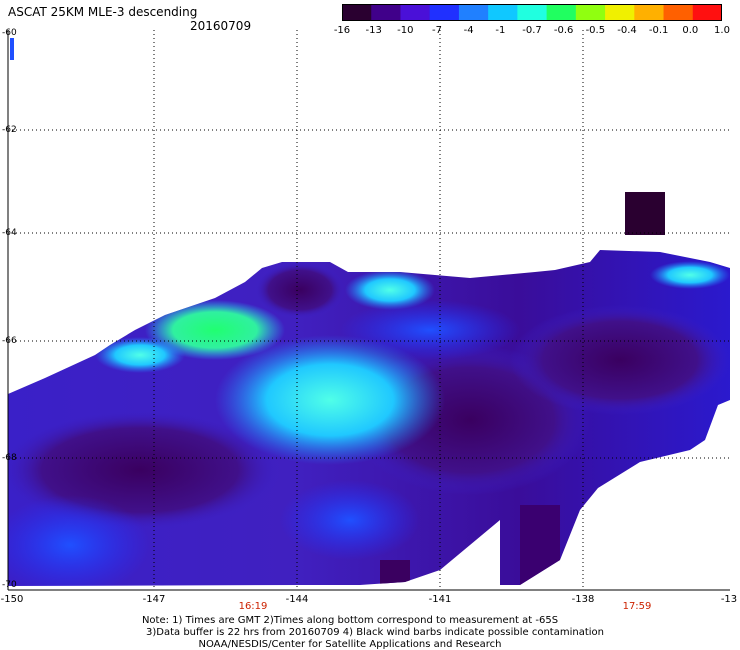  Describe the element at coordinates (637, 606) in the screenshot. I see `pass-time-right: 17:59` at that location.